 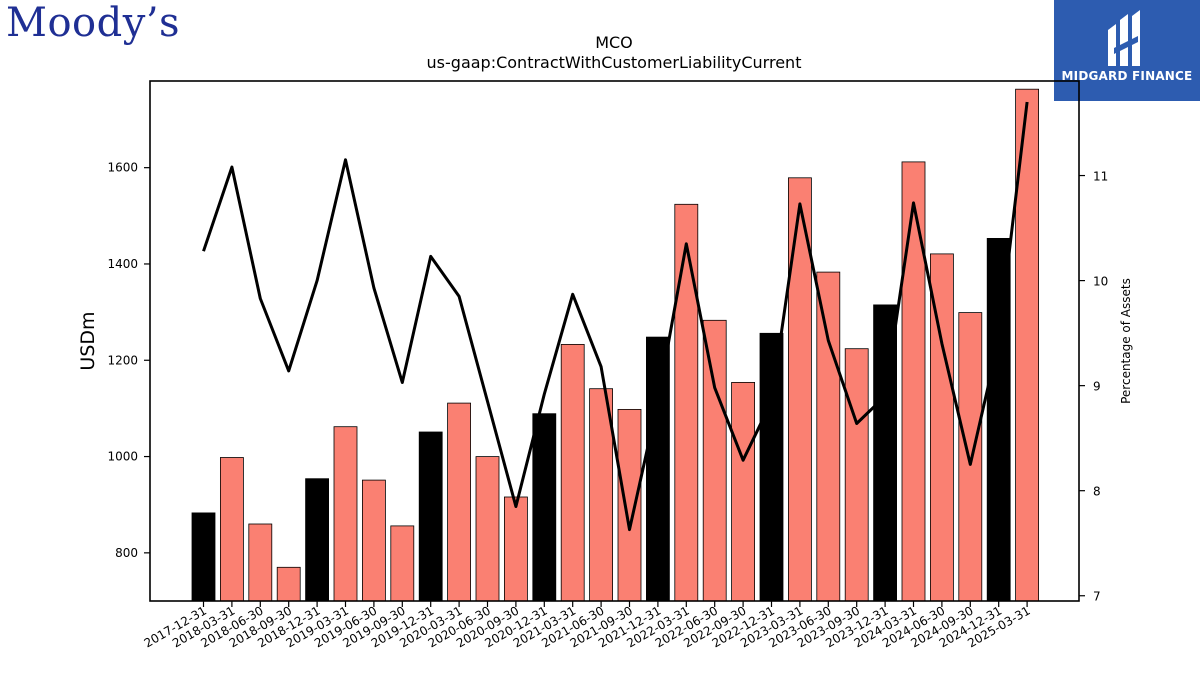 What do you see at coordinates (122, 264) in the screenshot?
I see `y-tick-label: 1400` at bounding box center [122, 264].